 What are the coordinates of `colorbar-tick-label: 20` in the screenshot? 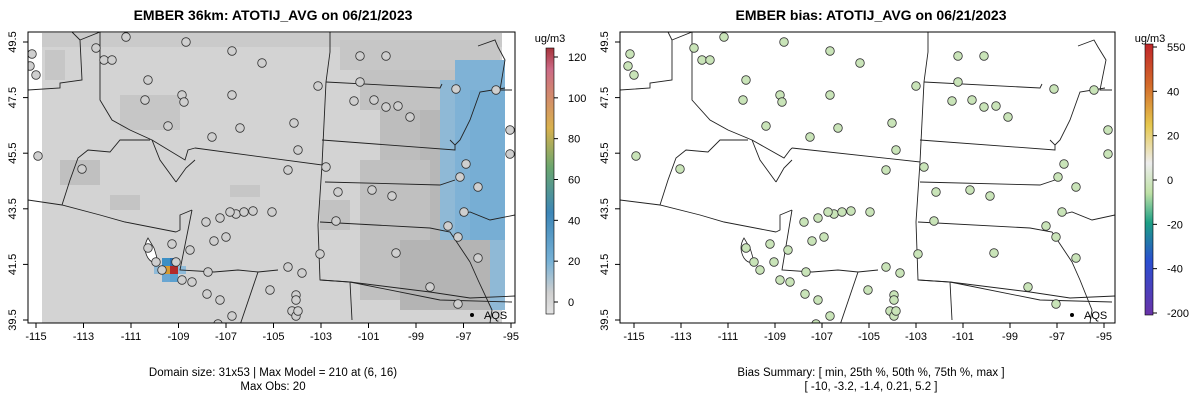 It's located at (574, 262).